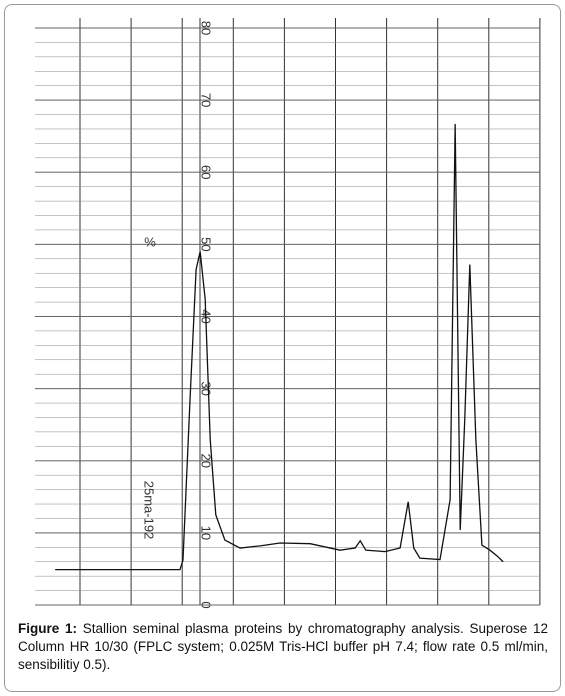  What do you see at coordinates (47, 628) in the screenshot?
I see `caption-label: Figure 1:` at bounding box center [47, 628].